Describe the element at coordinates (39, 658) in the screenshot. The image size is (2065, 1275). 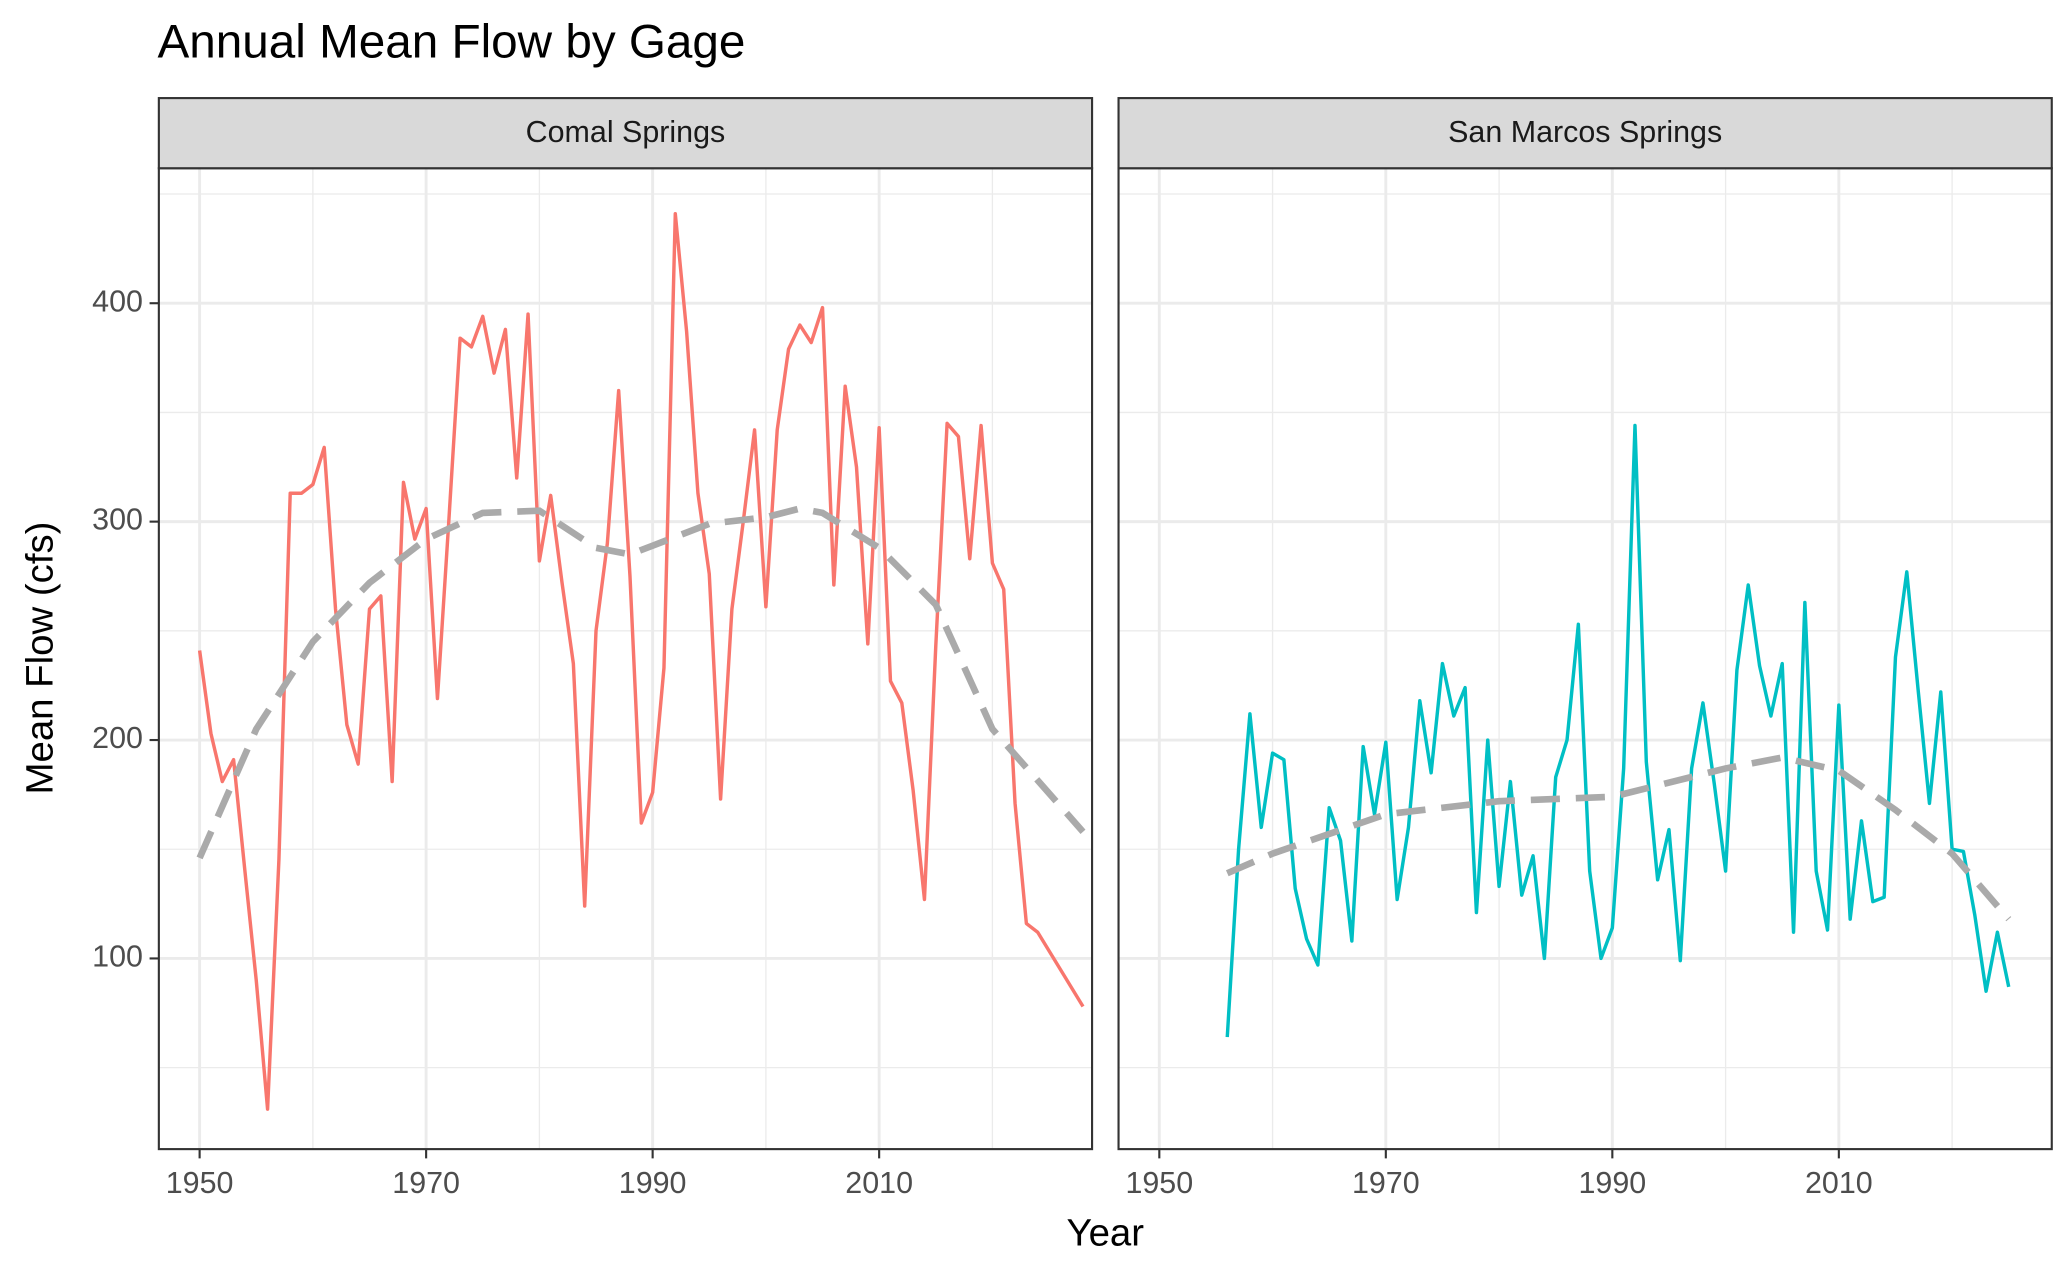
I see `y-axis-title: Mean Flow (cfs)` at that location.